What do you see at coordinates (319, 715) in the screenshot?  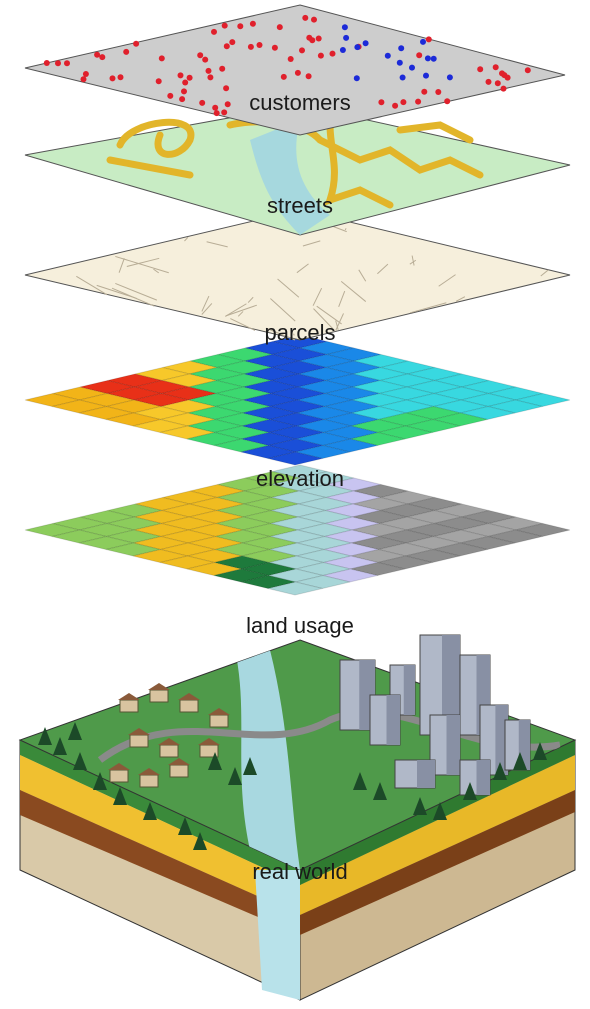 I see `town` at bounding box center [319, 715].